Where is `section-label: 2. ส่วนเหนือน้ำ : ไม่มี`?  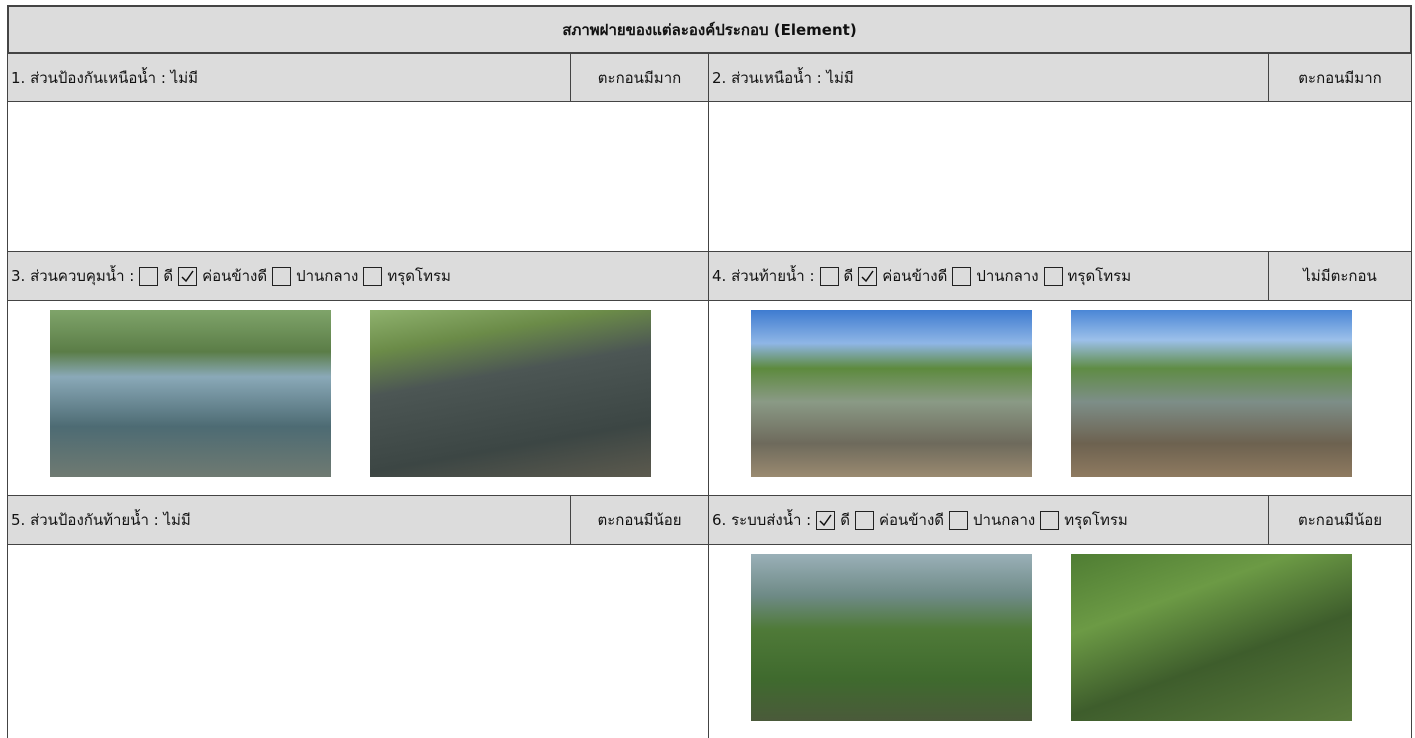 section-label: 2. ส่วนเหนือน้ำ : ไม่มี is located at coordinates (783, 77).